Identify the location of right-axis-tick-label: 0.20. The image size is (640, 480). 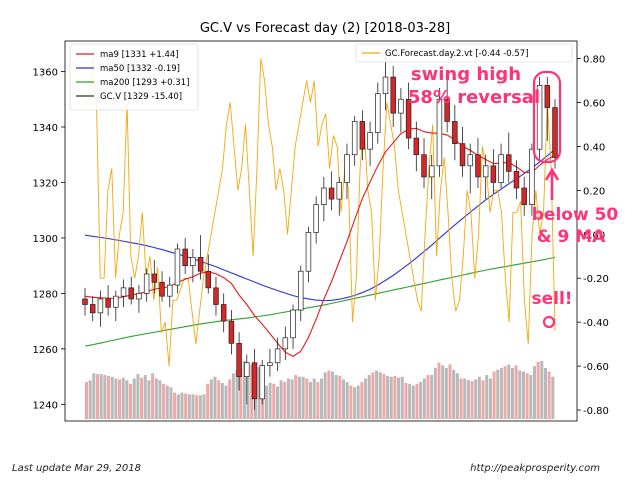
(594, 191).